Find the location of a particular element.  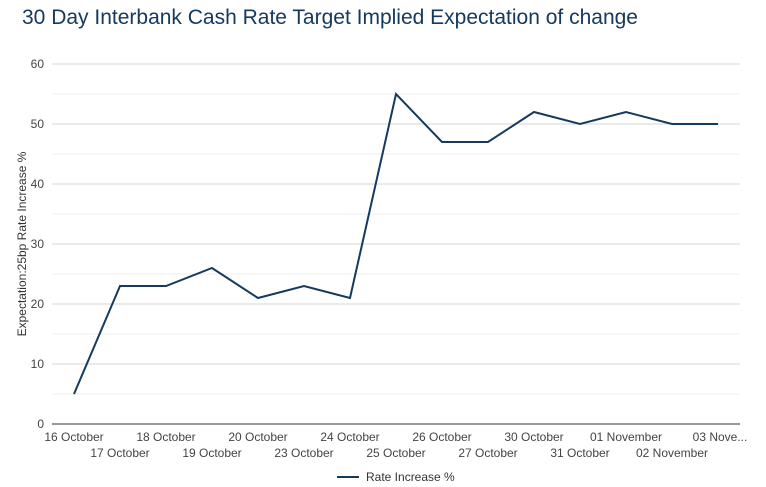

x-tick-label: 27 October is located at coordinates (487, 453).